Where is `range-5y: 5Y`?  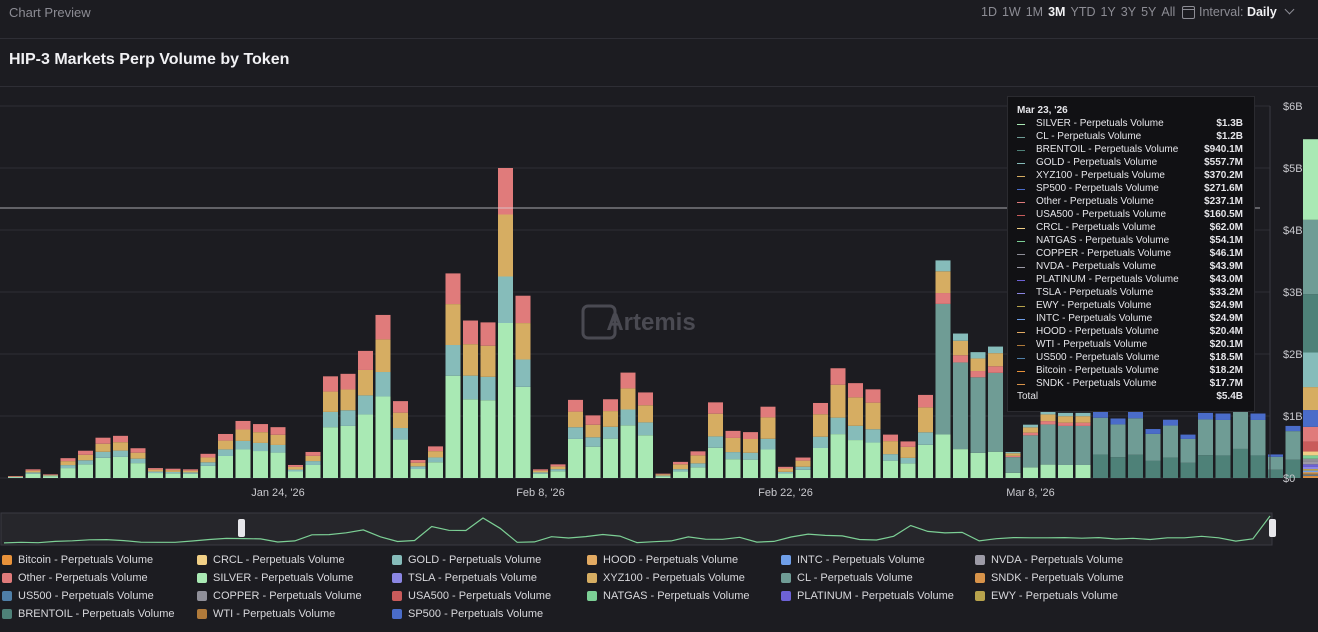 range-5y: 5Y is located at coordinates (1149, 12).